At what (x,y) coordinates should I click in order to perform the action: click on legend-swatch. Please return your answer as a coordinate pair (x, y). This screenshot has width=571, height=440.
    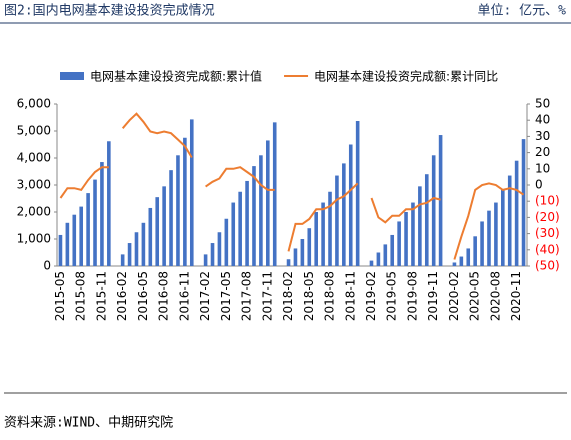
    Looking at the image, I should click on (72, 76).